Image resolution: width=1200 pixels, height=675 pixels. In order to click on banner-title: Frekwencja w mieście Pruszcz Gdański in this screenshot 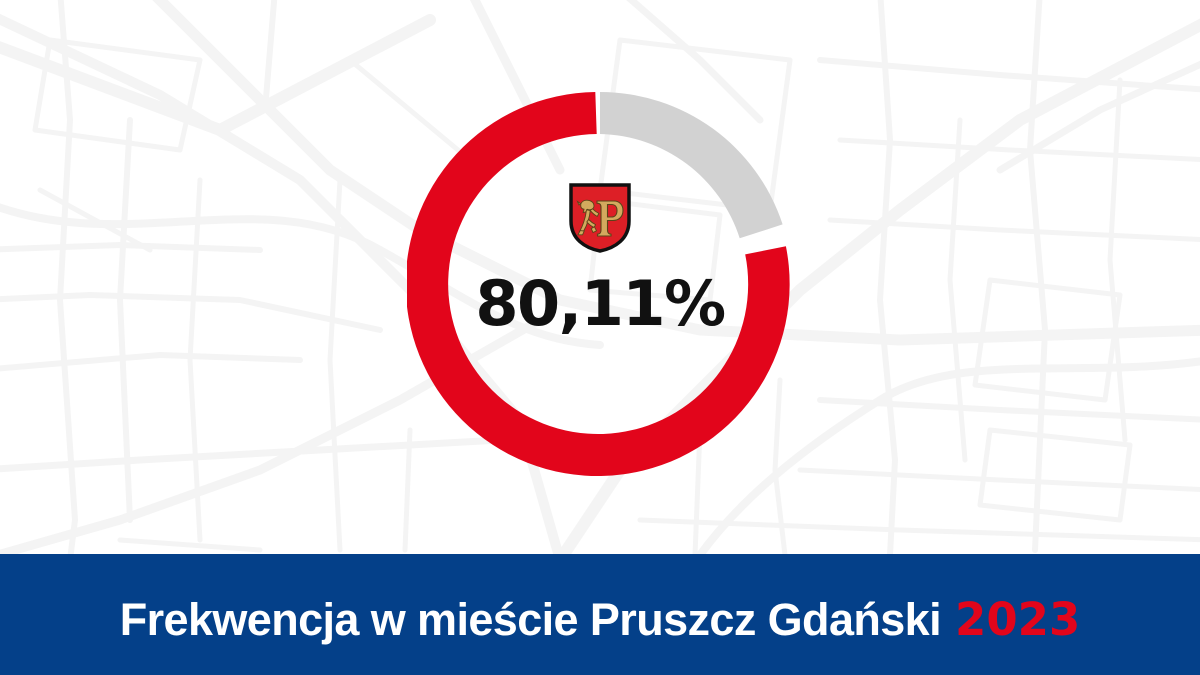, I will do `click(530, 619)`.